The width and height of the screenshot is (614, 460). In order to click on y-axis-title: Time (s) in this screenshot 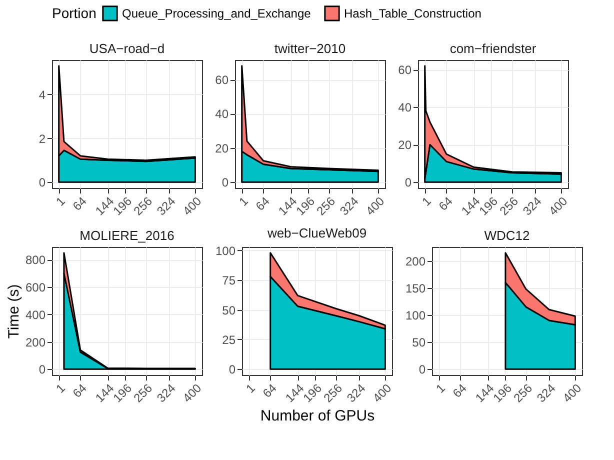, I will do `click(13, 311)`.